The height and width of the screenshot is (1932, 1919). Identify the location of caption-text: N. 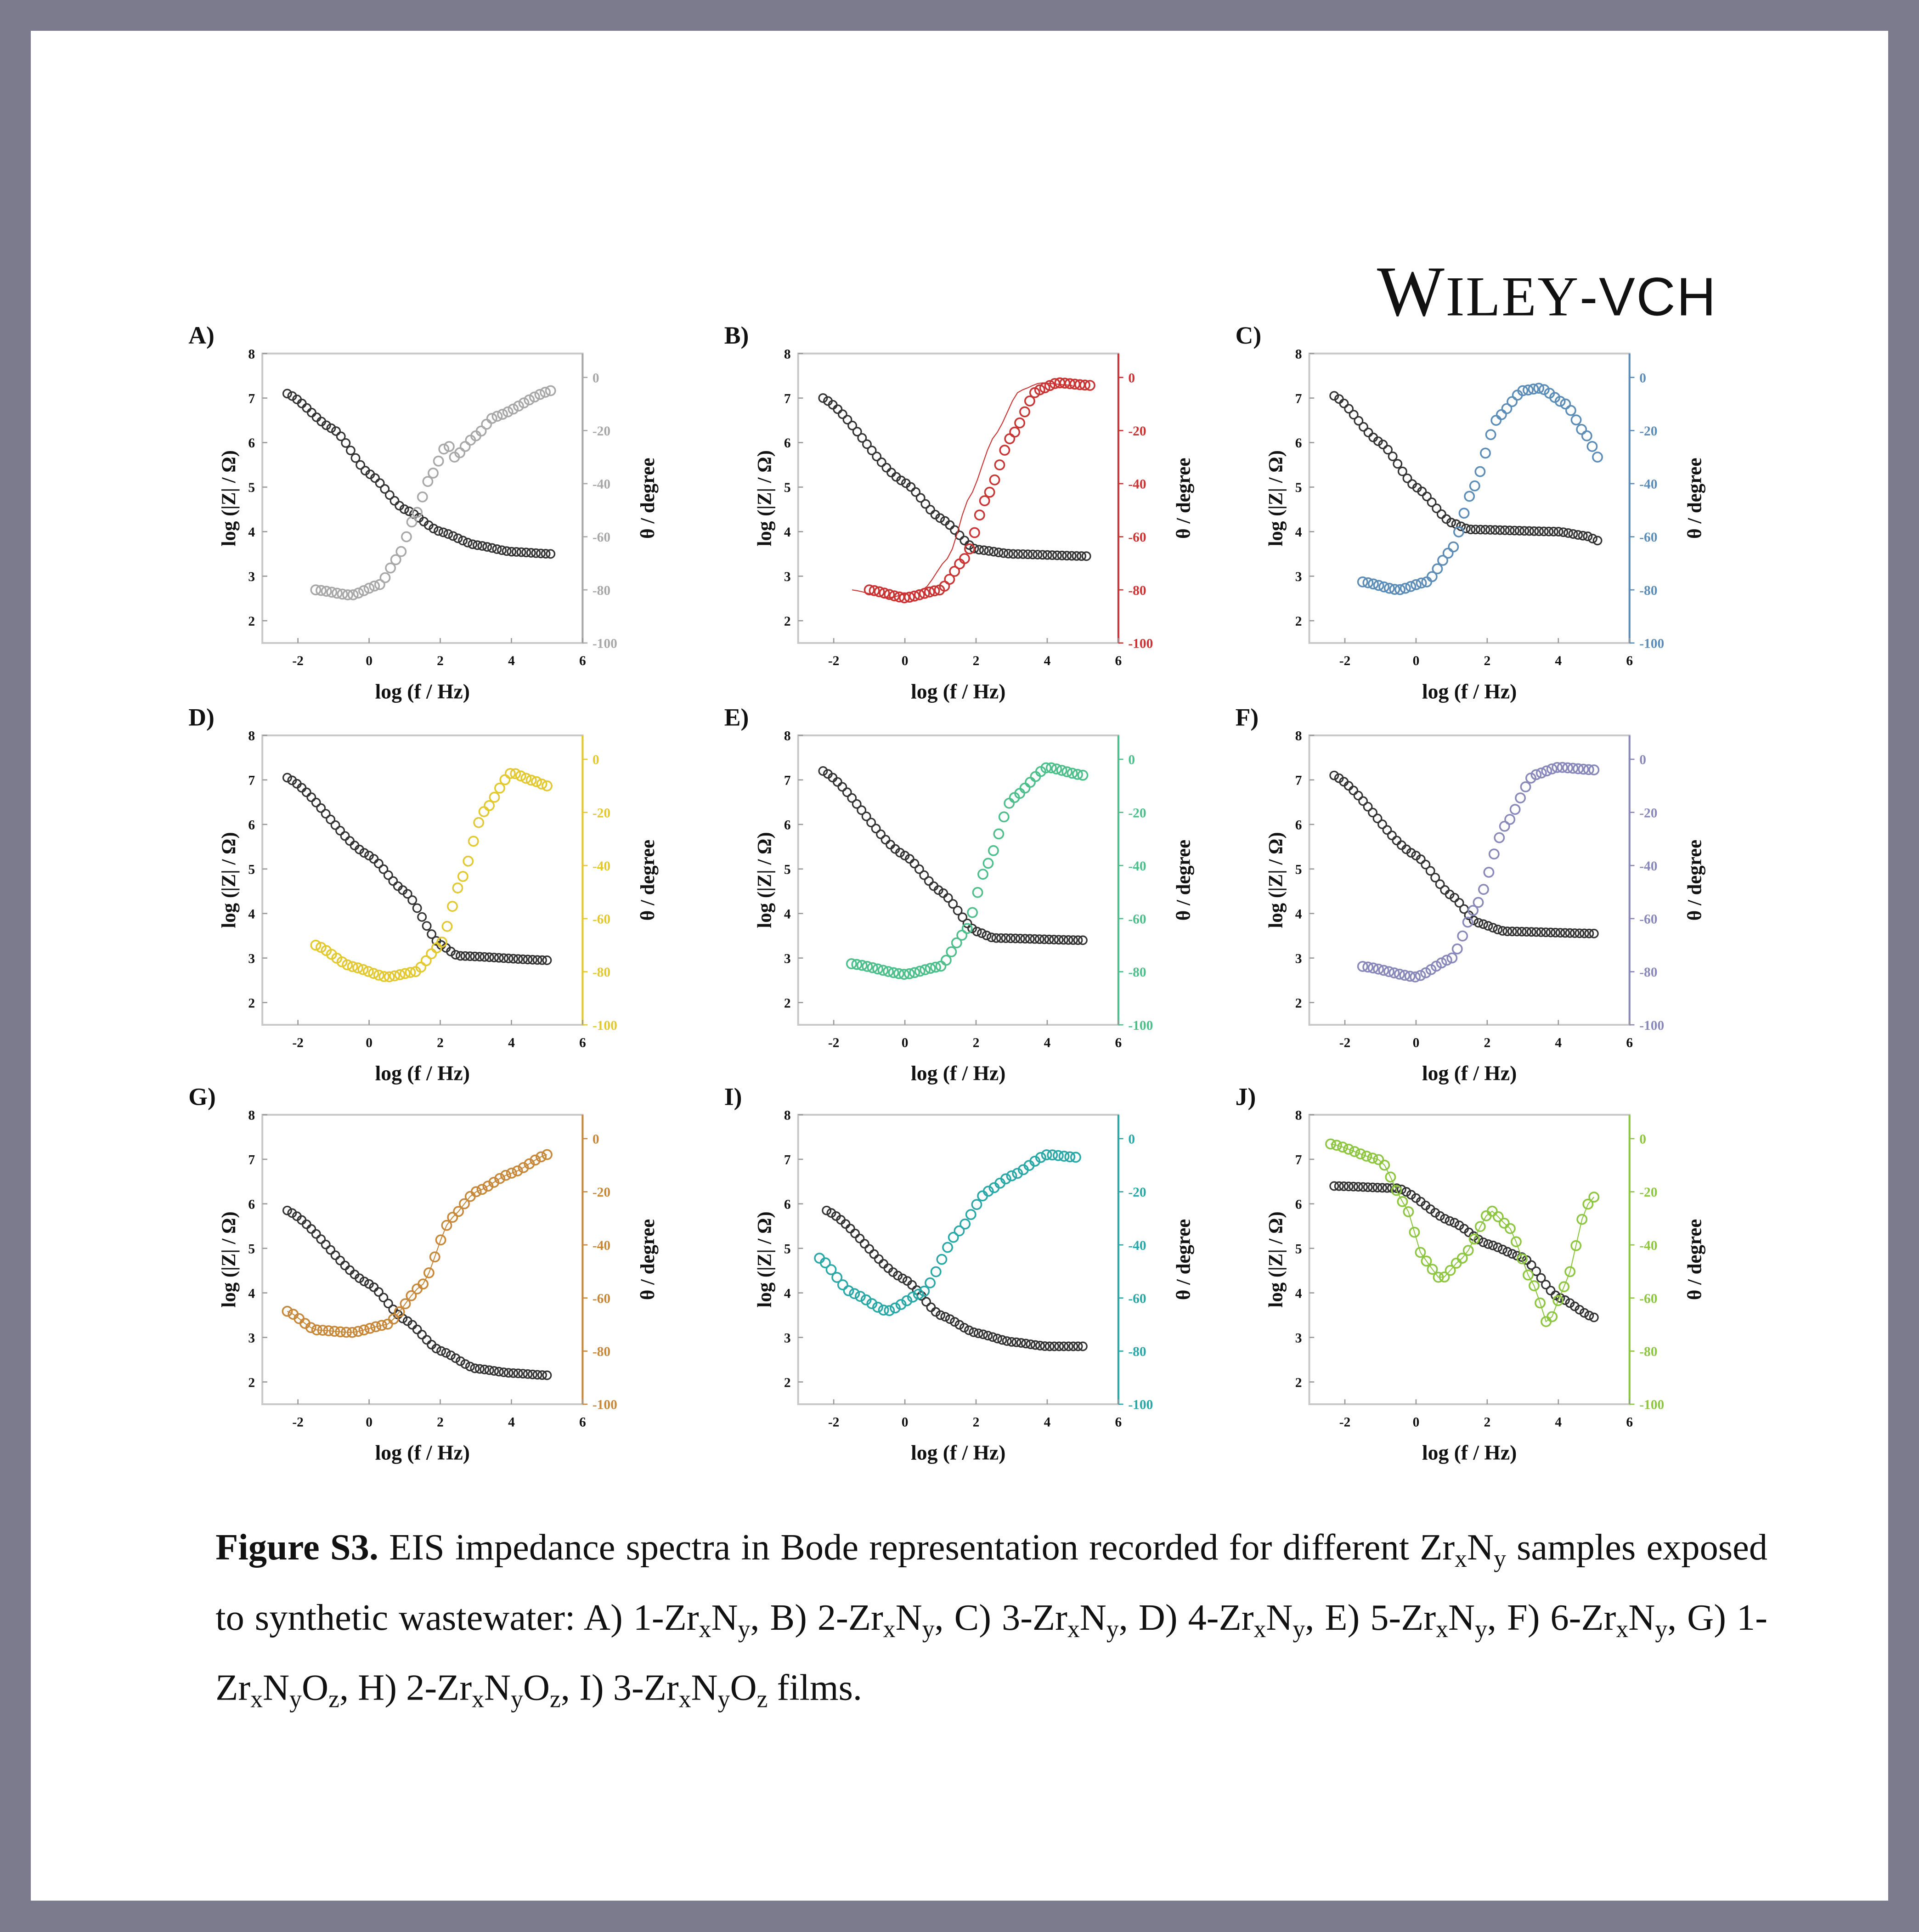
(724, 1618).